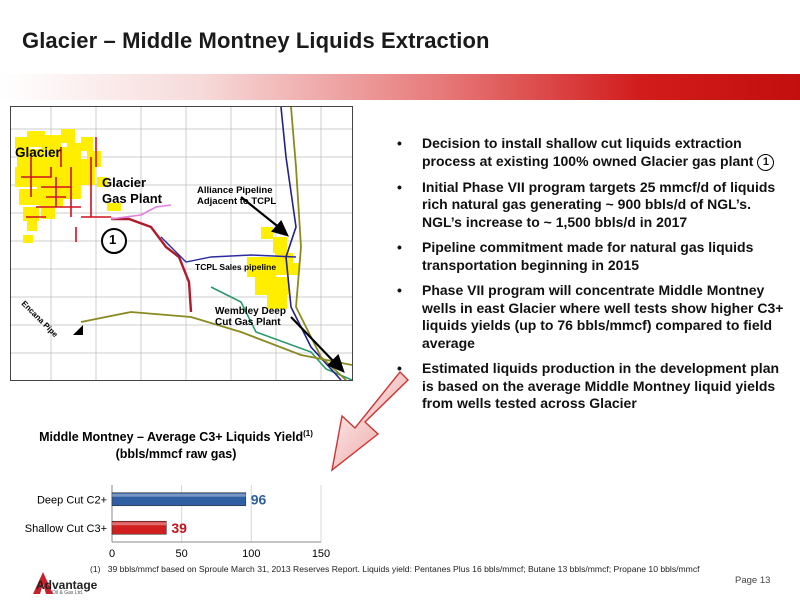 The height and width of the screenshot is (600, 800). I want to click on map-label-wembley-line1: Wembley Deep, so click(250, 311).